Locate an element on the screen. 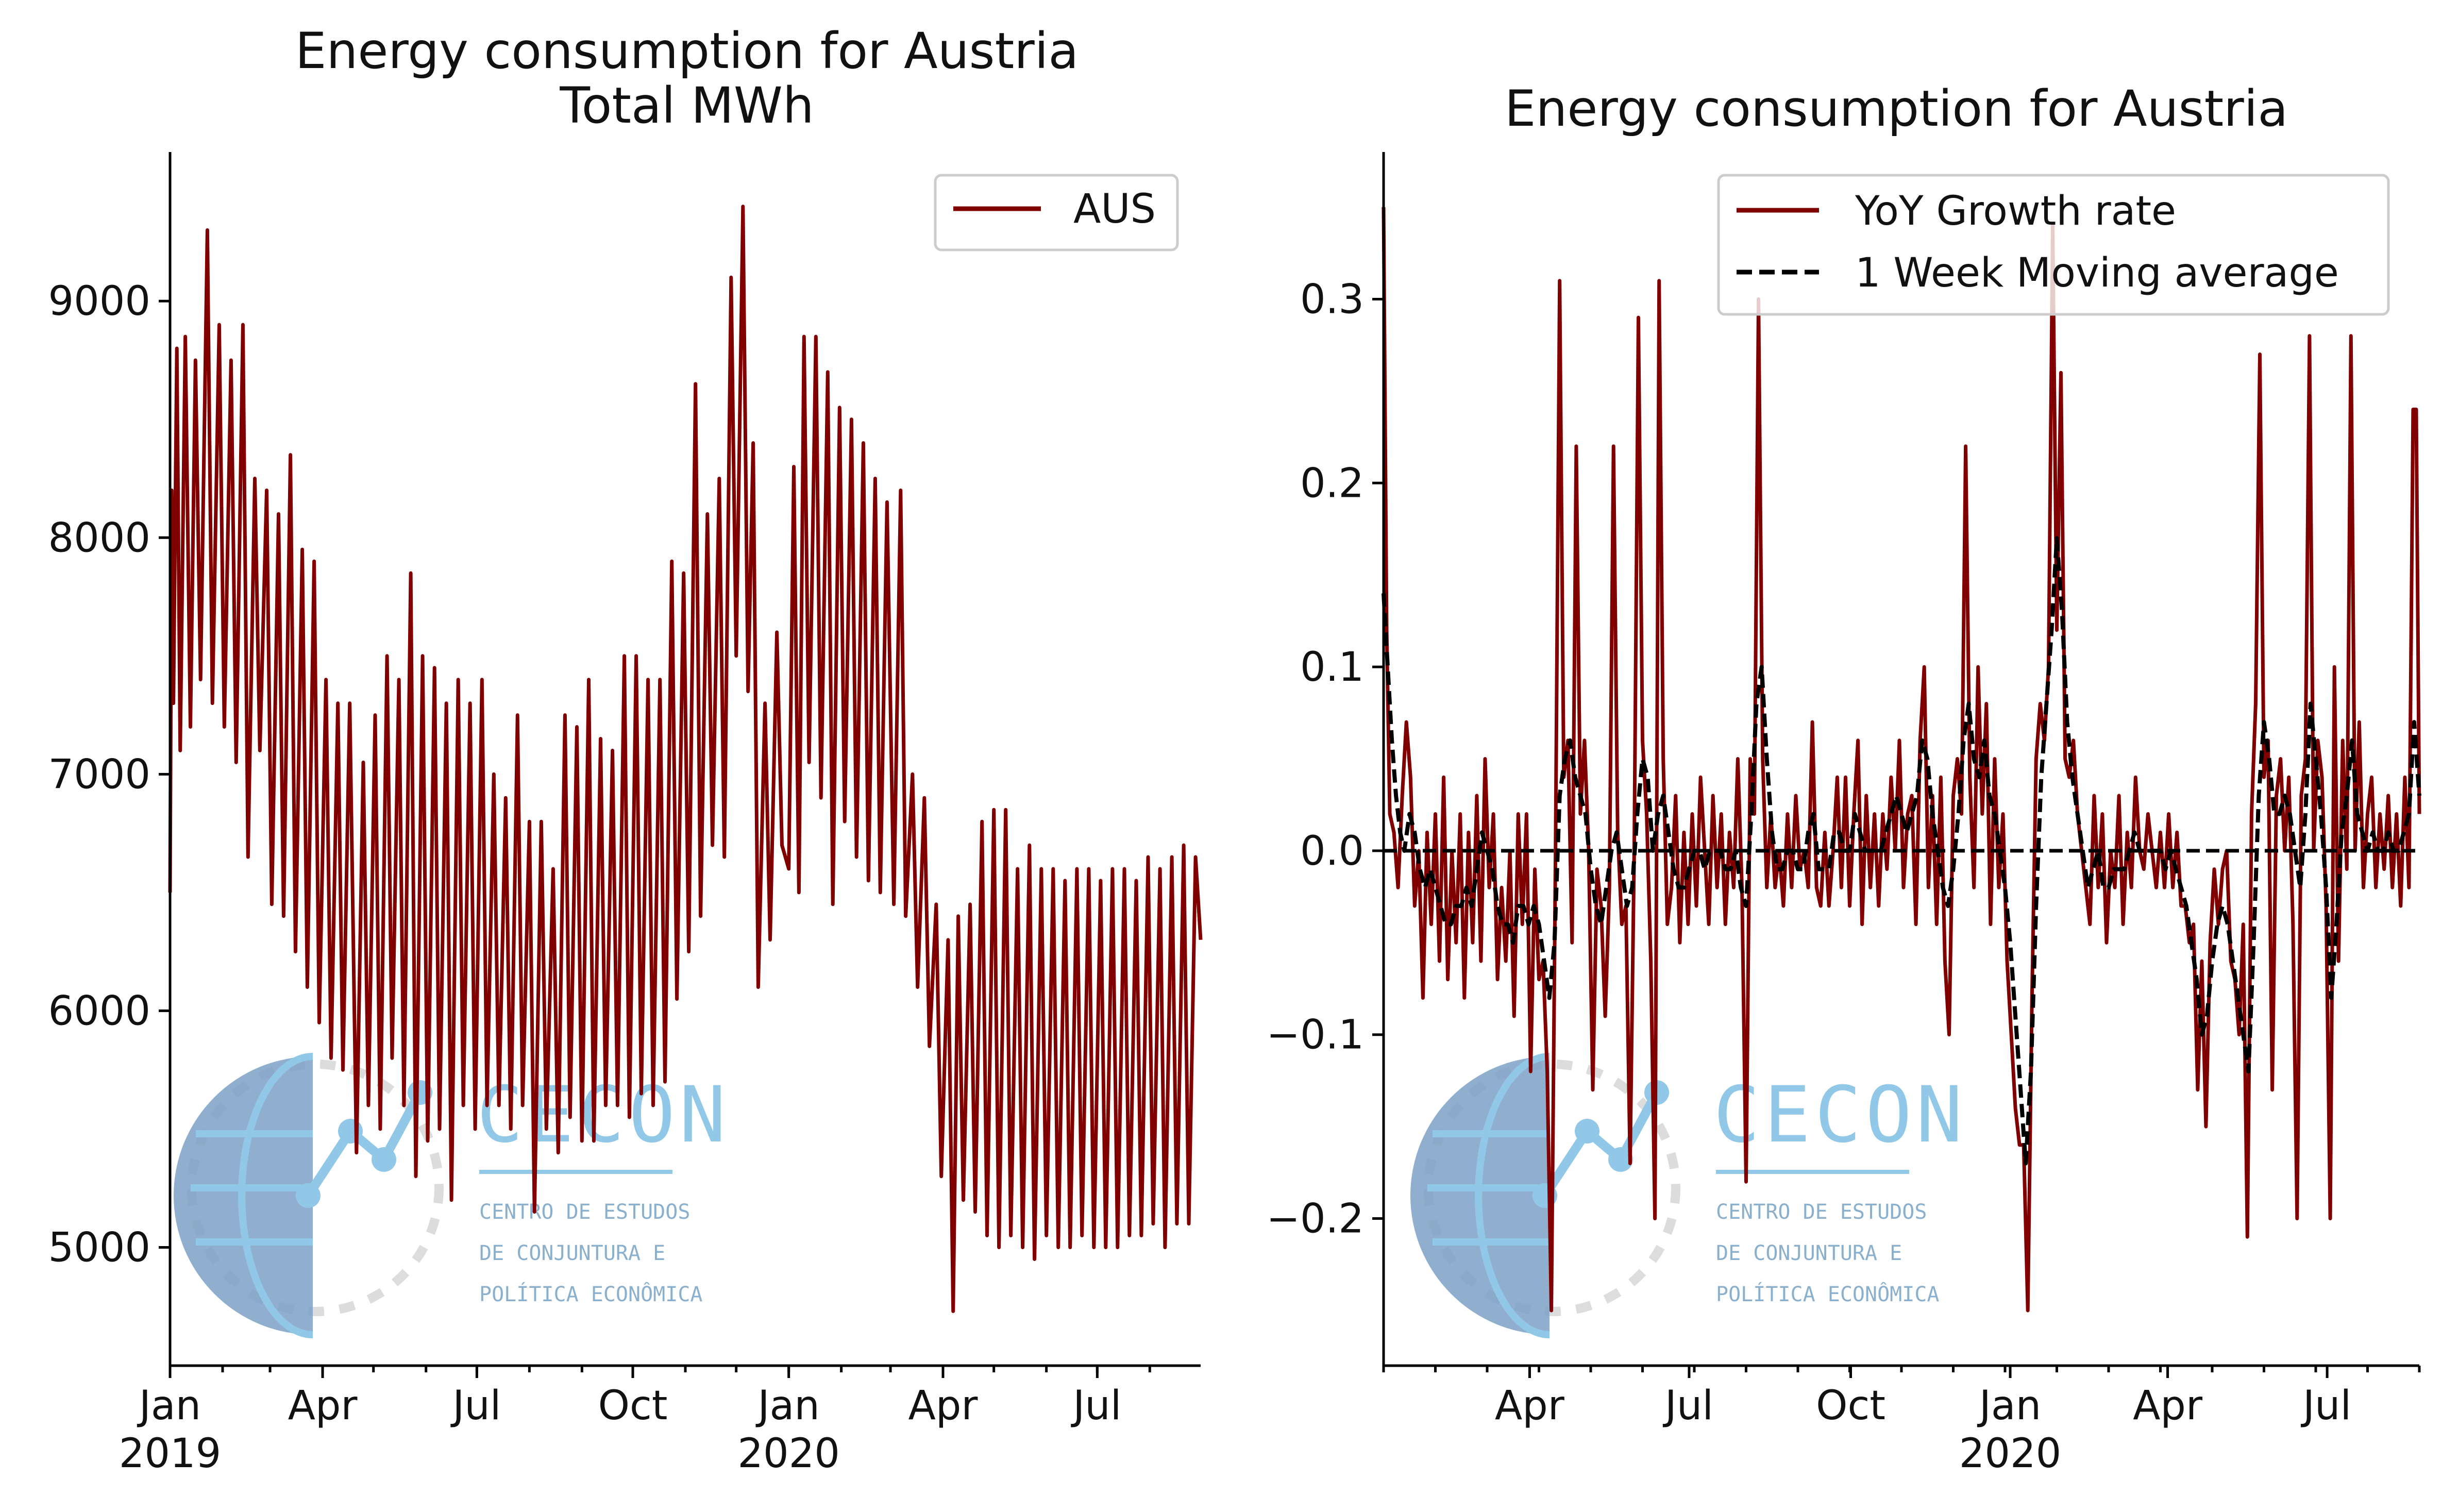  right-y-tick-label: 0.1 is located at coordinates (1332, 667).